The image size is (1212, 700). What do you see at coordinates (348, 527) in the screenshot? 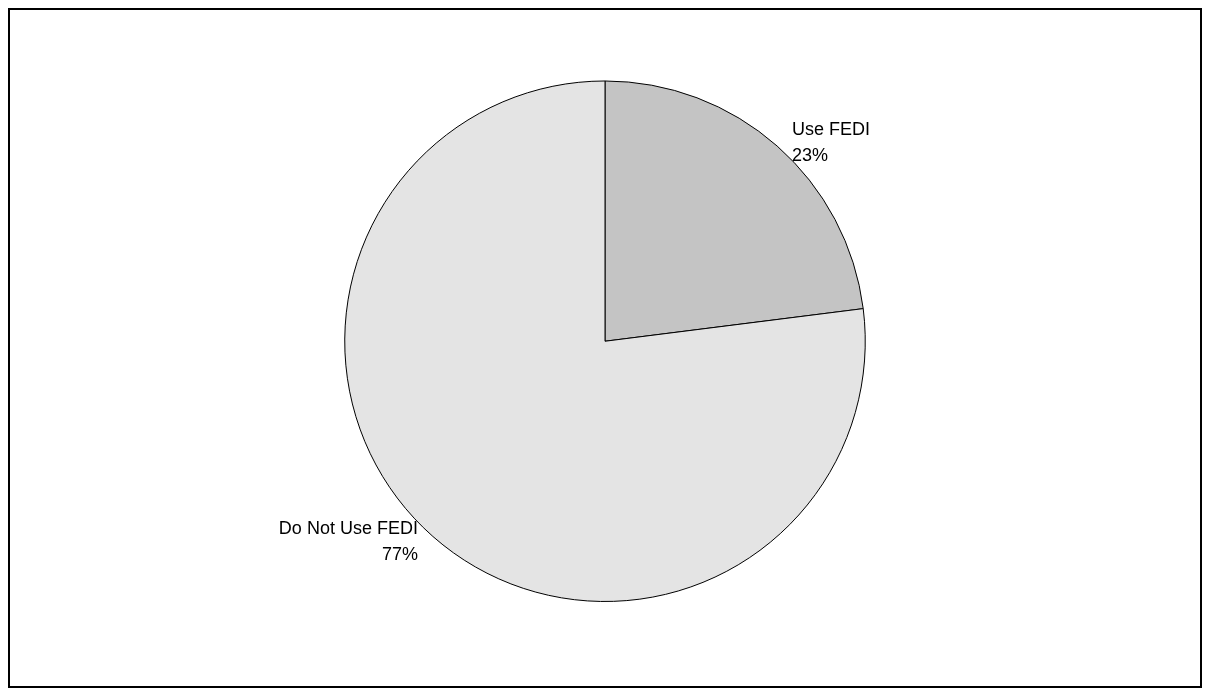
I see `slice-label: Do Not Use FEDI` at bounding box center [348, 527].